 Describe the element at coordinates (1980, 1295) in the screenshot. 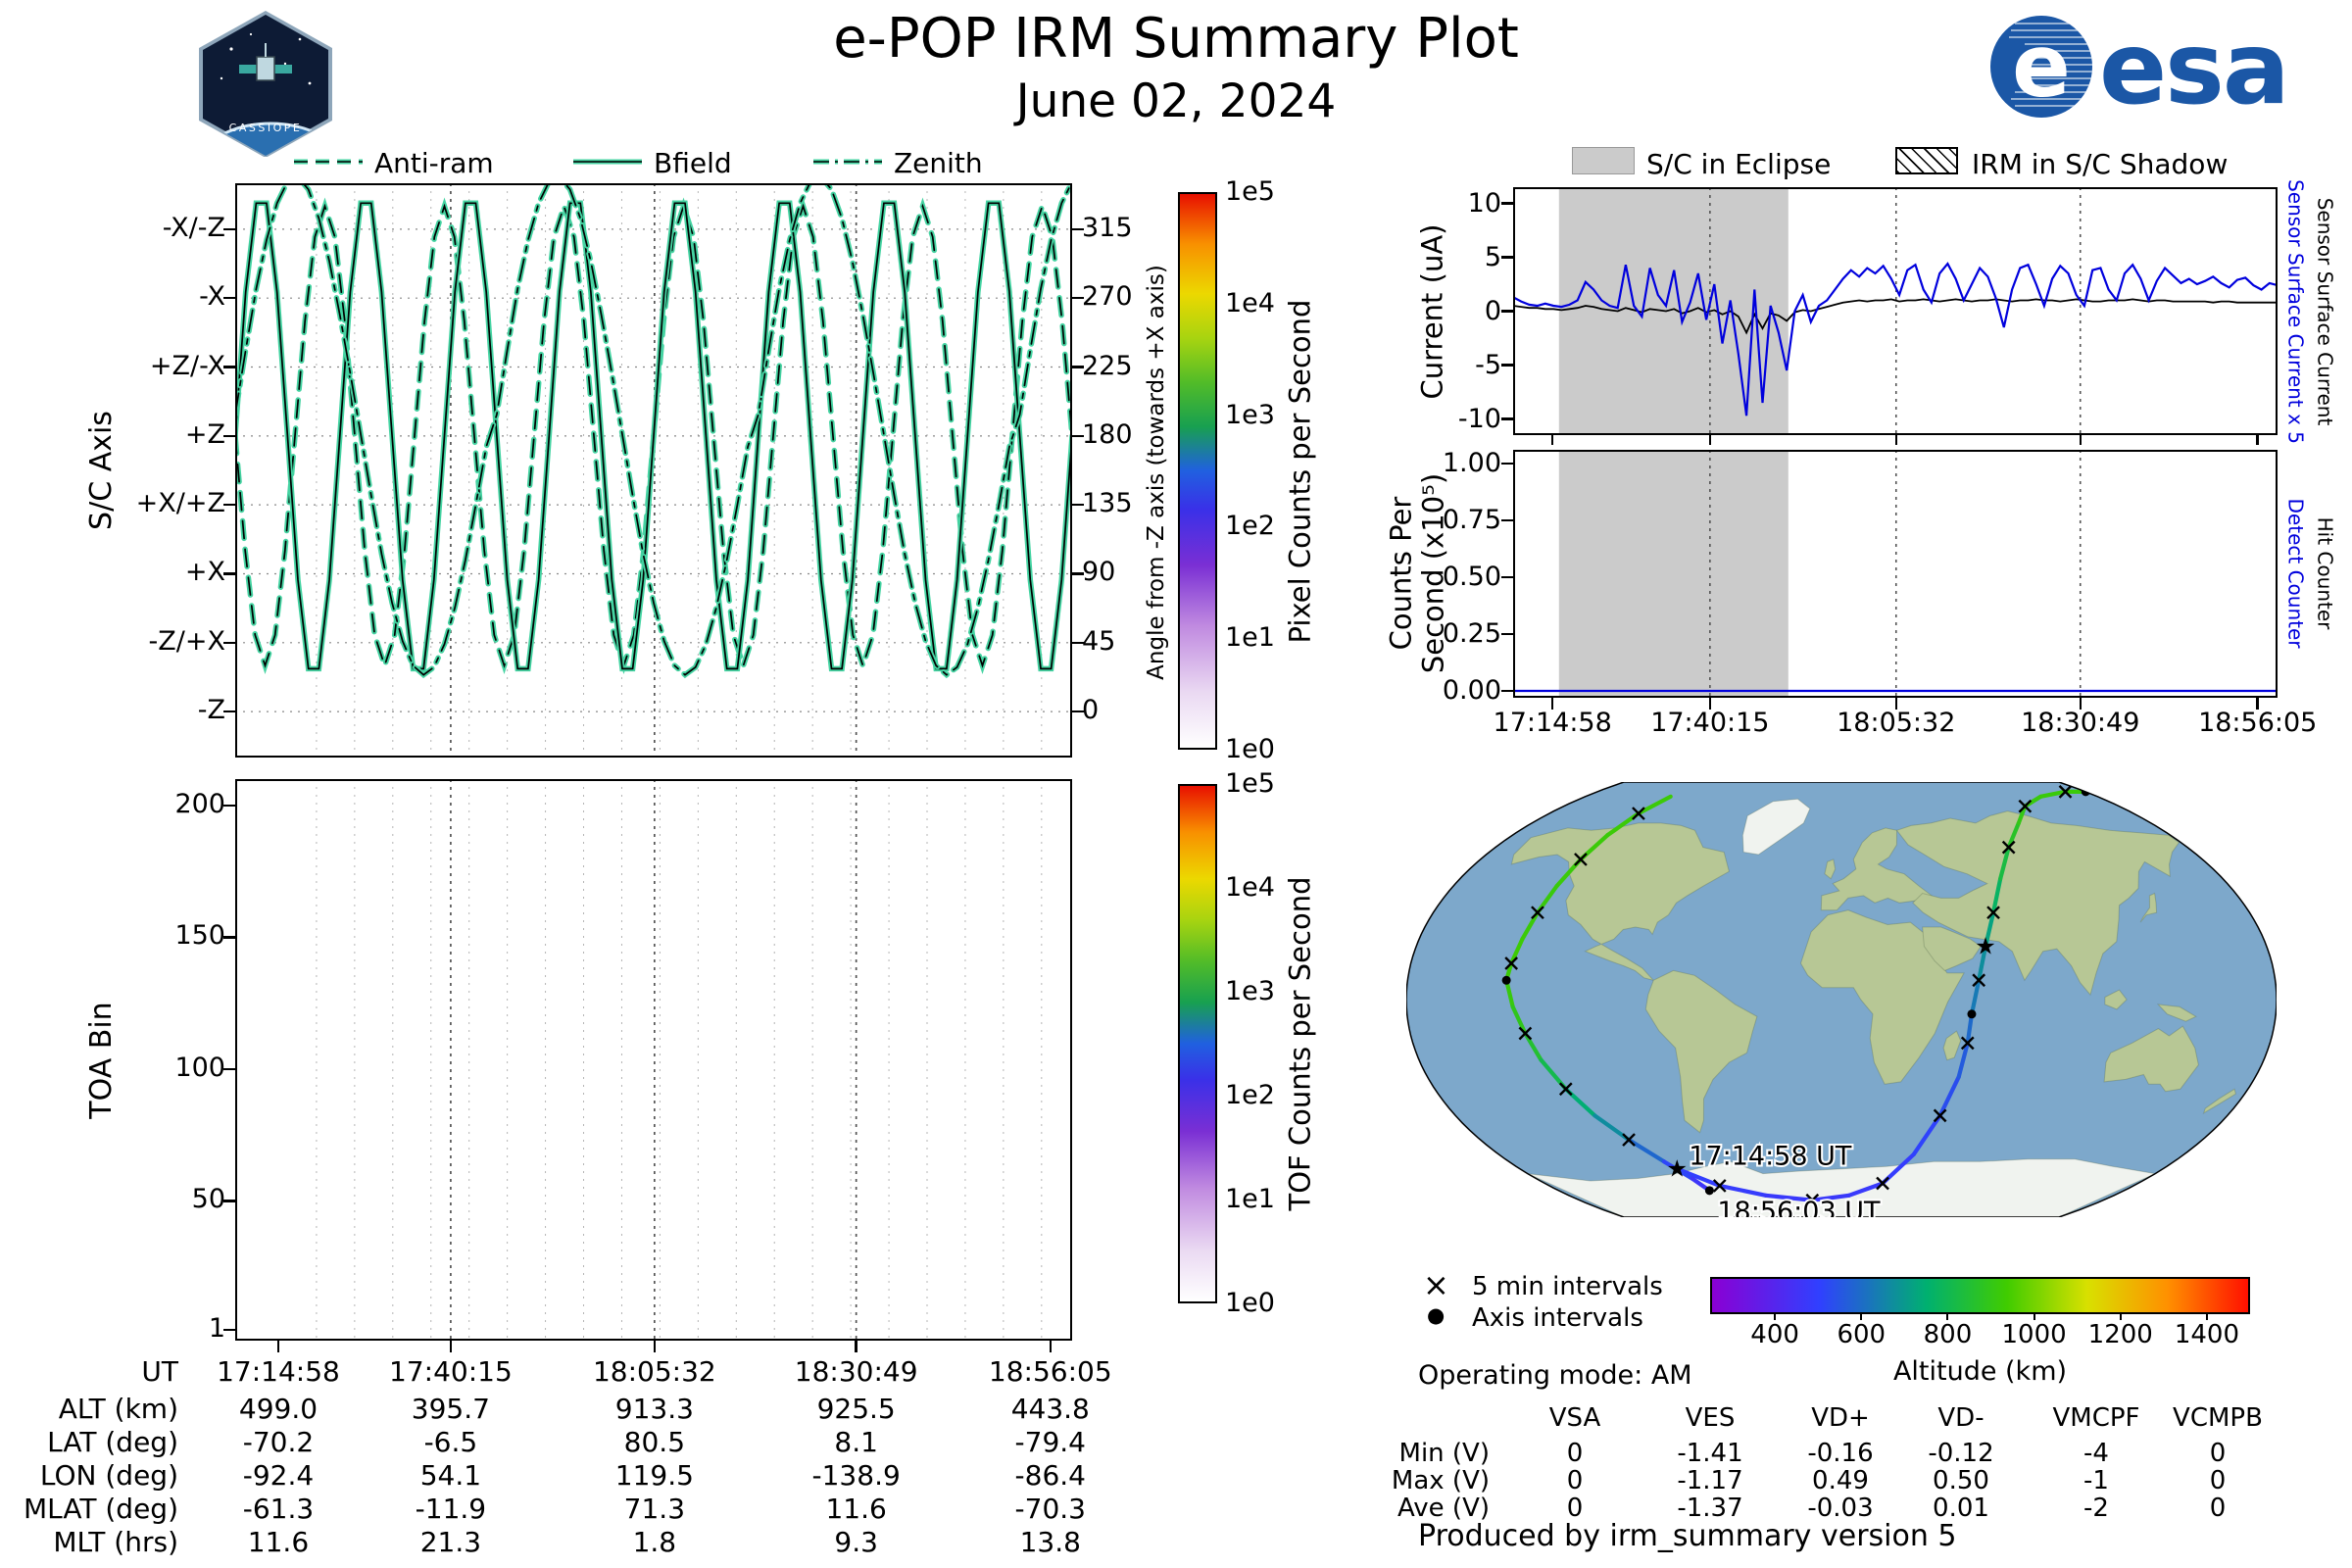

I see `altitude-colorbar` at that location.